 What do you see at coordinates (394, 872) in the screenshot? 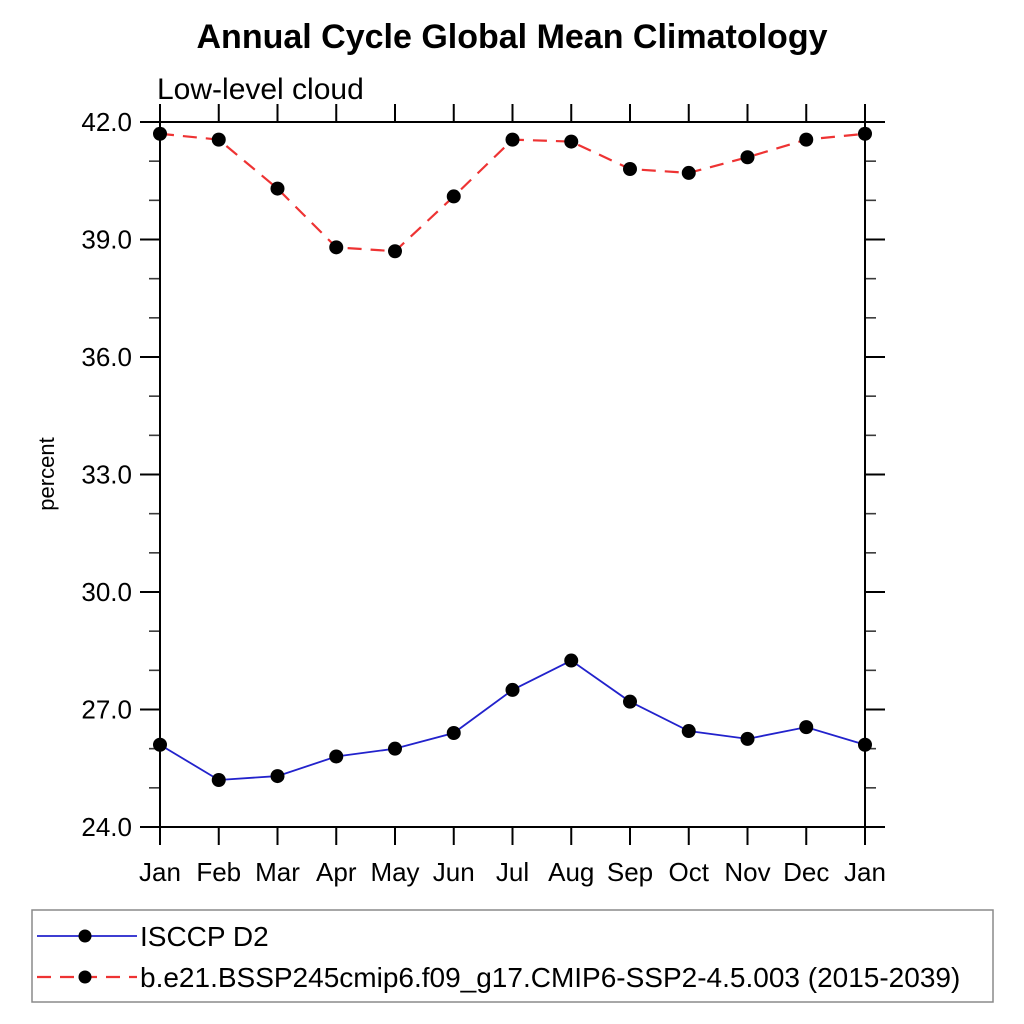
I see `x-tick-label: May` at bounding box center [394, 872].